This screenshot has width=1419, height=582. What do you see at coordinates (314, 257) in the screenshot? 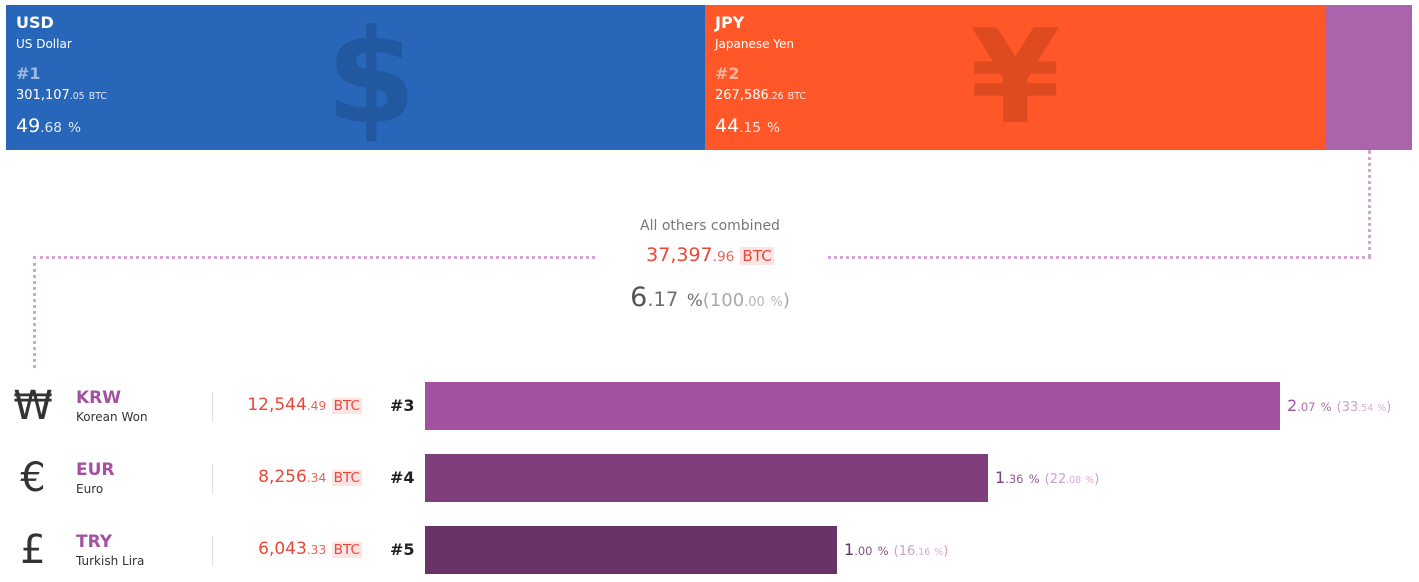
I see `connector-left-horizontal` at bounding box center [314, 257].